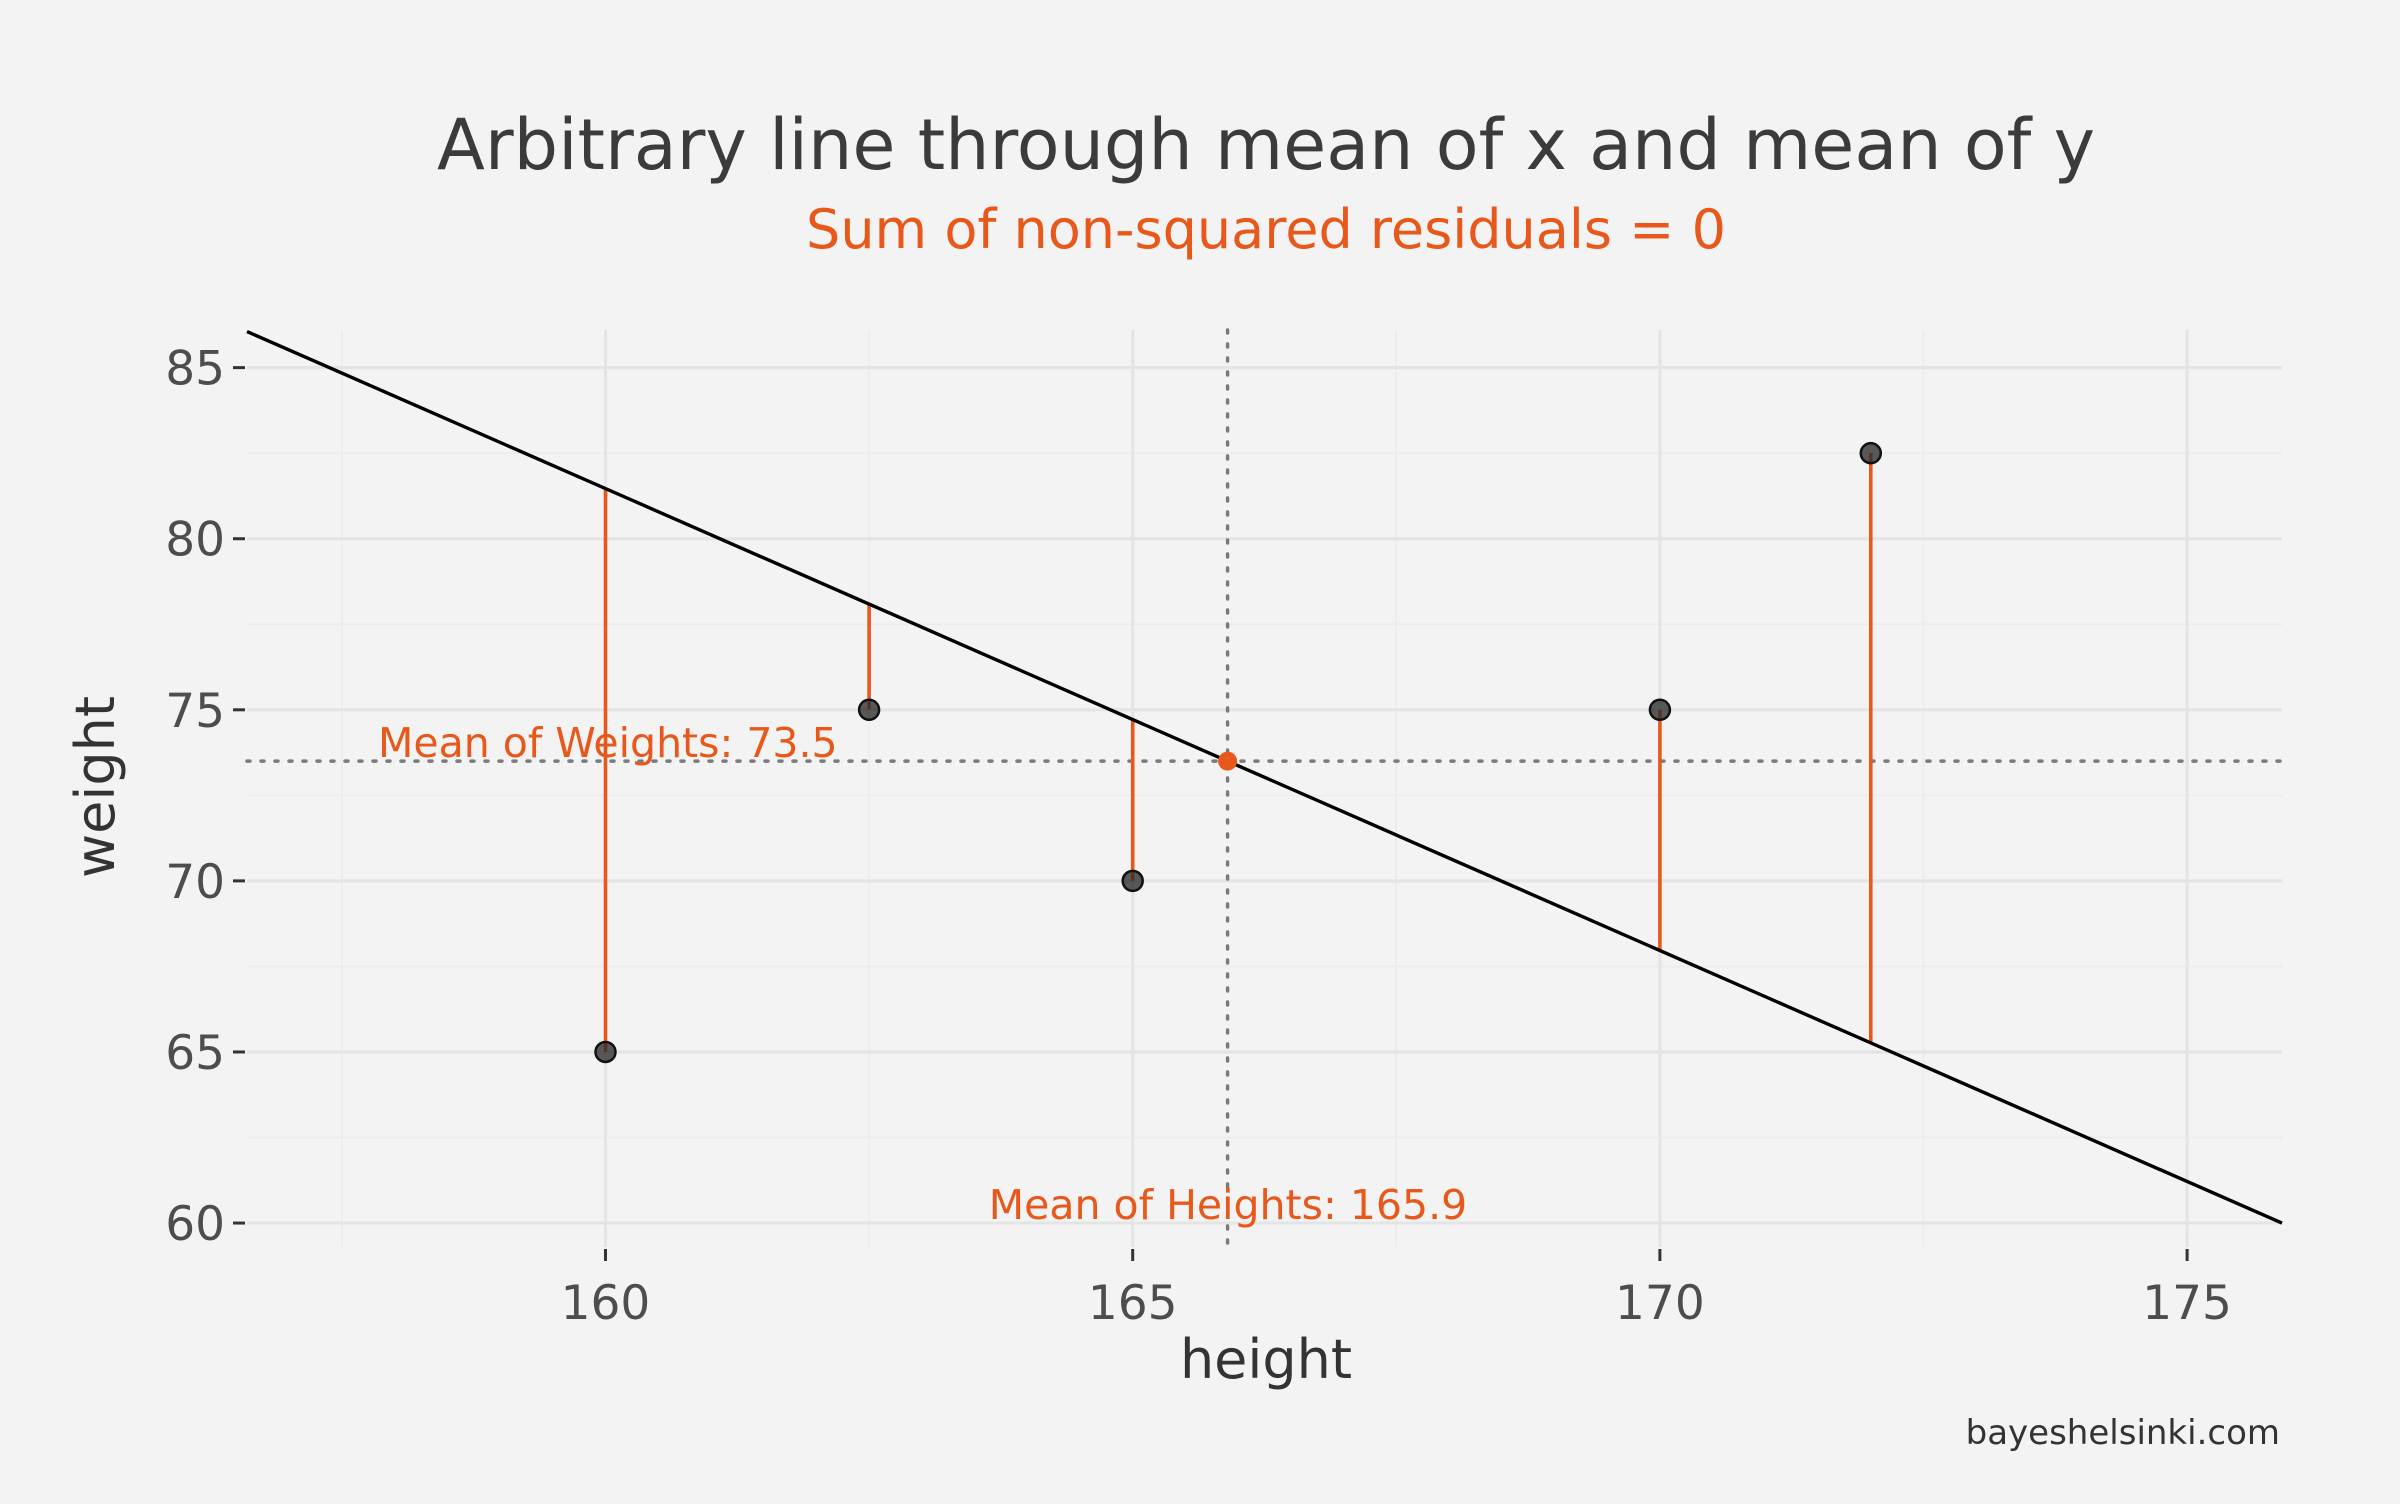 This screenshot has height=1504, width=2400. What do you see at coordinates (1228, 761) in the screenshot?
I see `mean-point` at bounding box center [1228, 761].